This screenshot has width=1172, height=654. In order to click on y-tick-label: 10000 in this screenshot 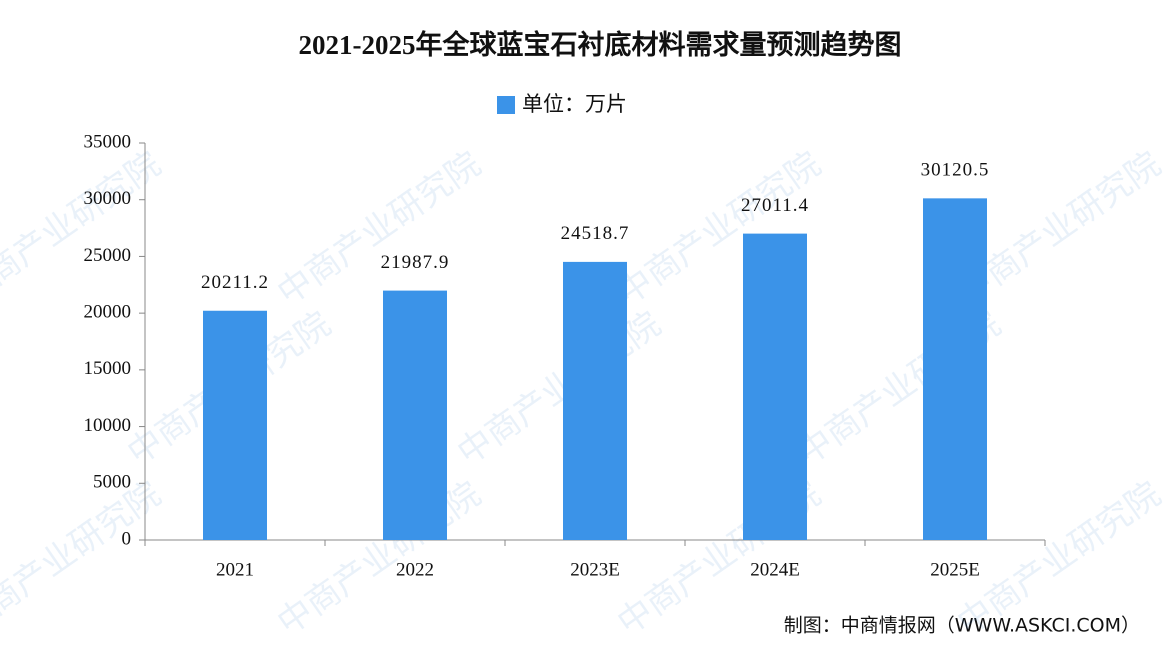, I will do `click(108, 425)`.